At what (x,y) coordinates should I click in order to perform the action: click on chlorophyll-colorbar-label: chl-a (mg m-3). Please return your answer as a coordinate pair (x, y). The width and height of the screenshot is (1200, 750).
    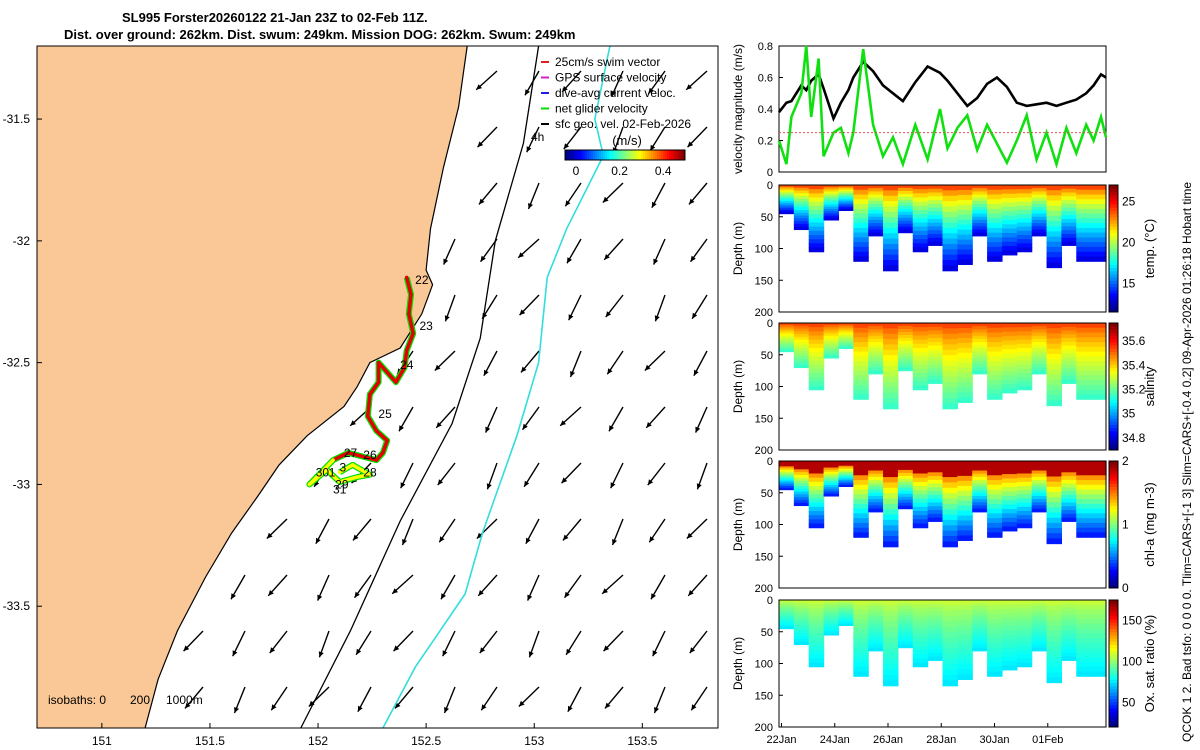
    Looking at the image, I should click on (1149, 524).